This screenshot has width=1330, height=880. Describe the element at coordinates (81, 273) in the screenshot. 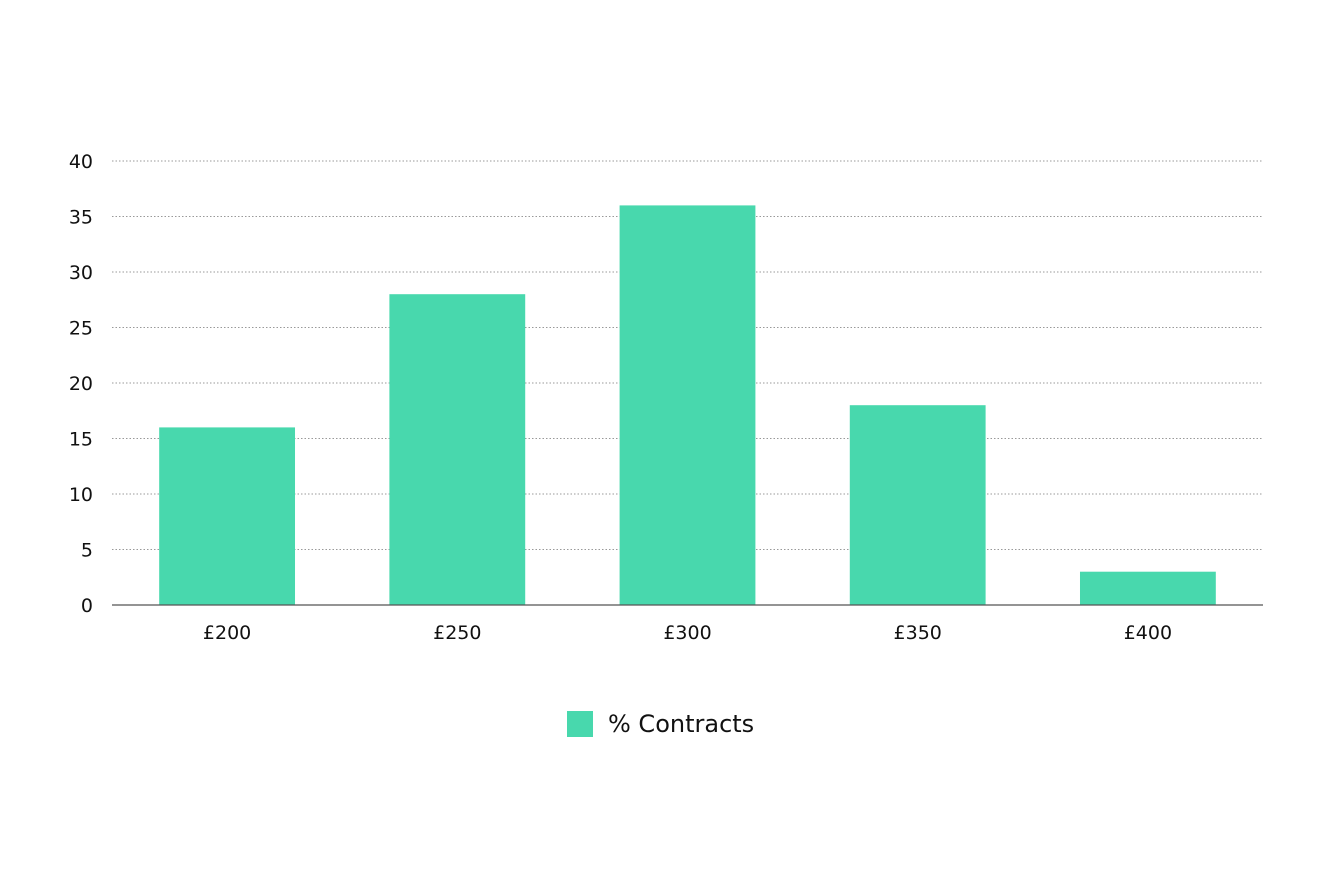

I see `y-tick-label: 30` at that location.